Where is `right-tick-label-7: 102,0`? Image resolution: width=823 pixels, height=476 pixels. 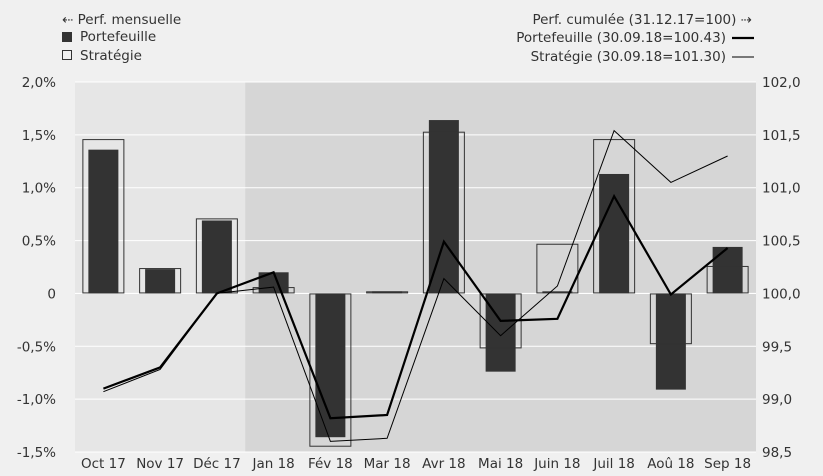
right-tick-label-7: 102,0 is located at coordinates (781, 83).